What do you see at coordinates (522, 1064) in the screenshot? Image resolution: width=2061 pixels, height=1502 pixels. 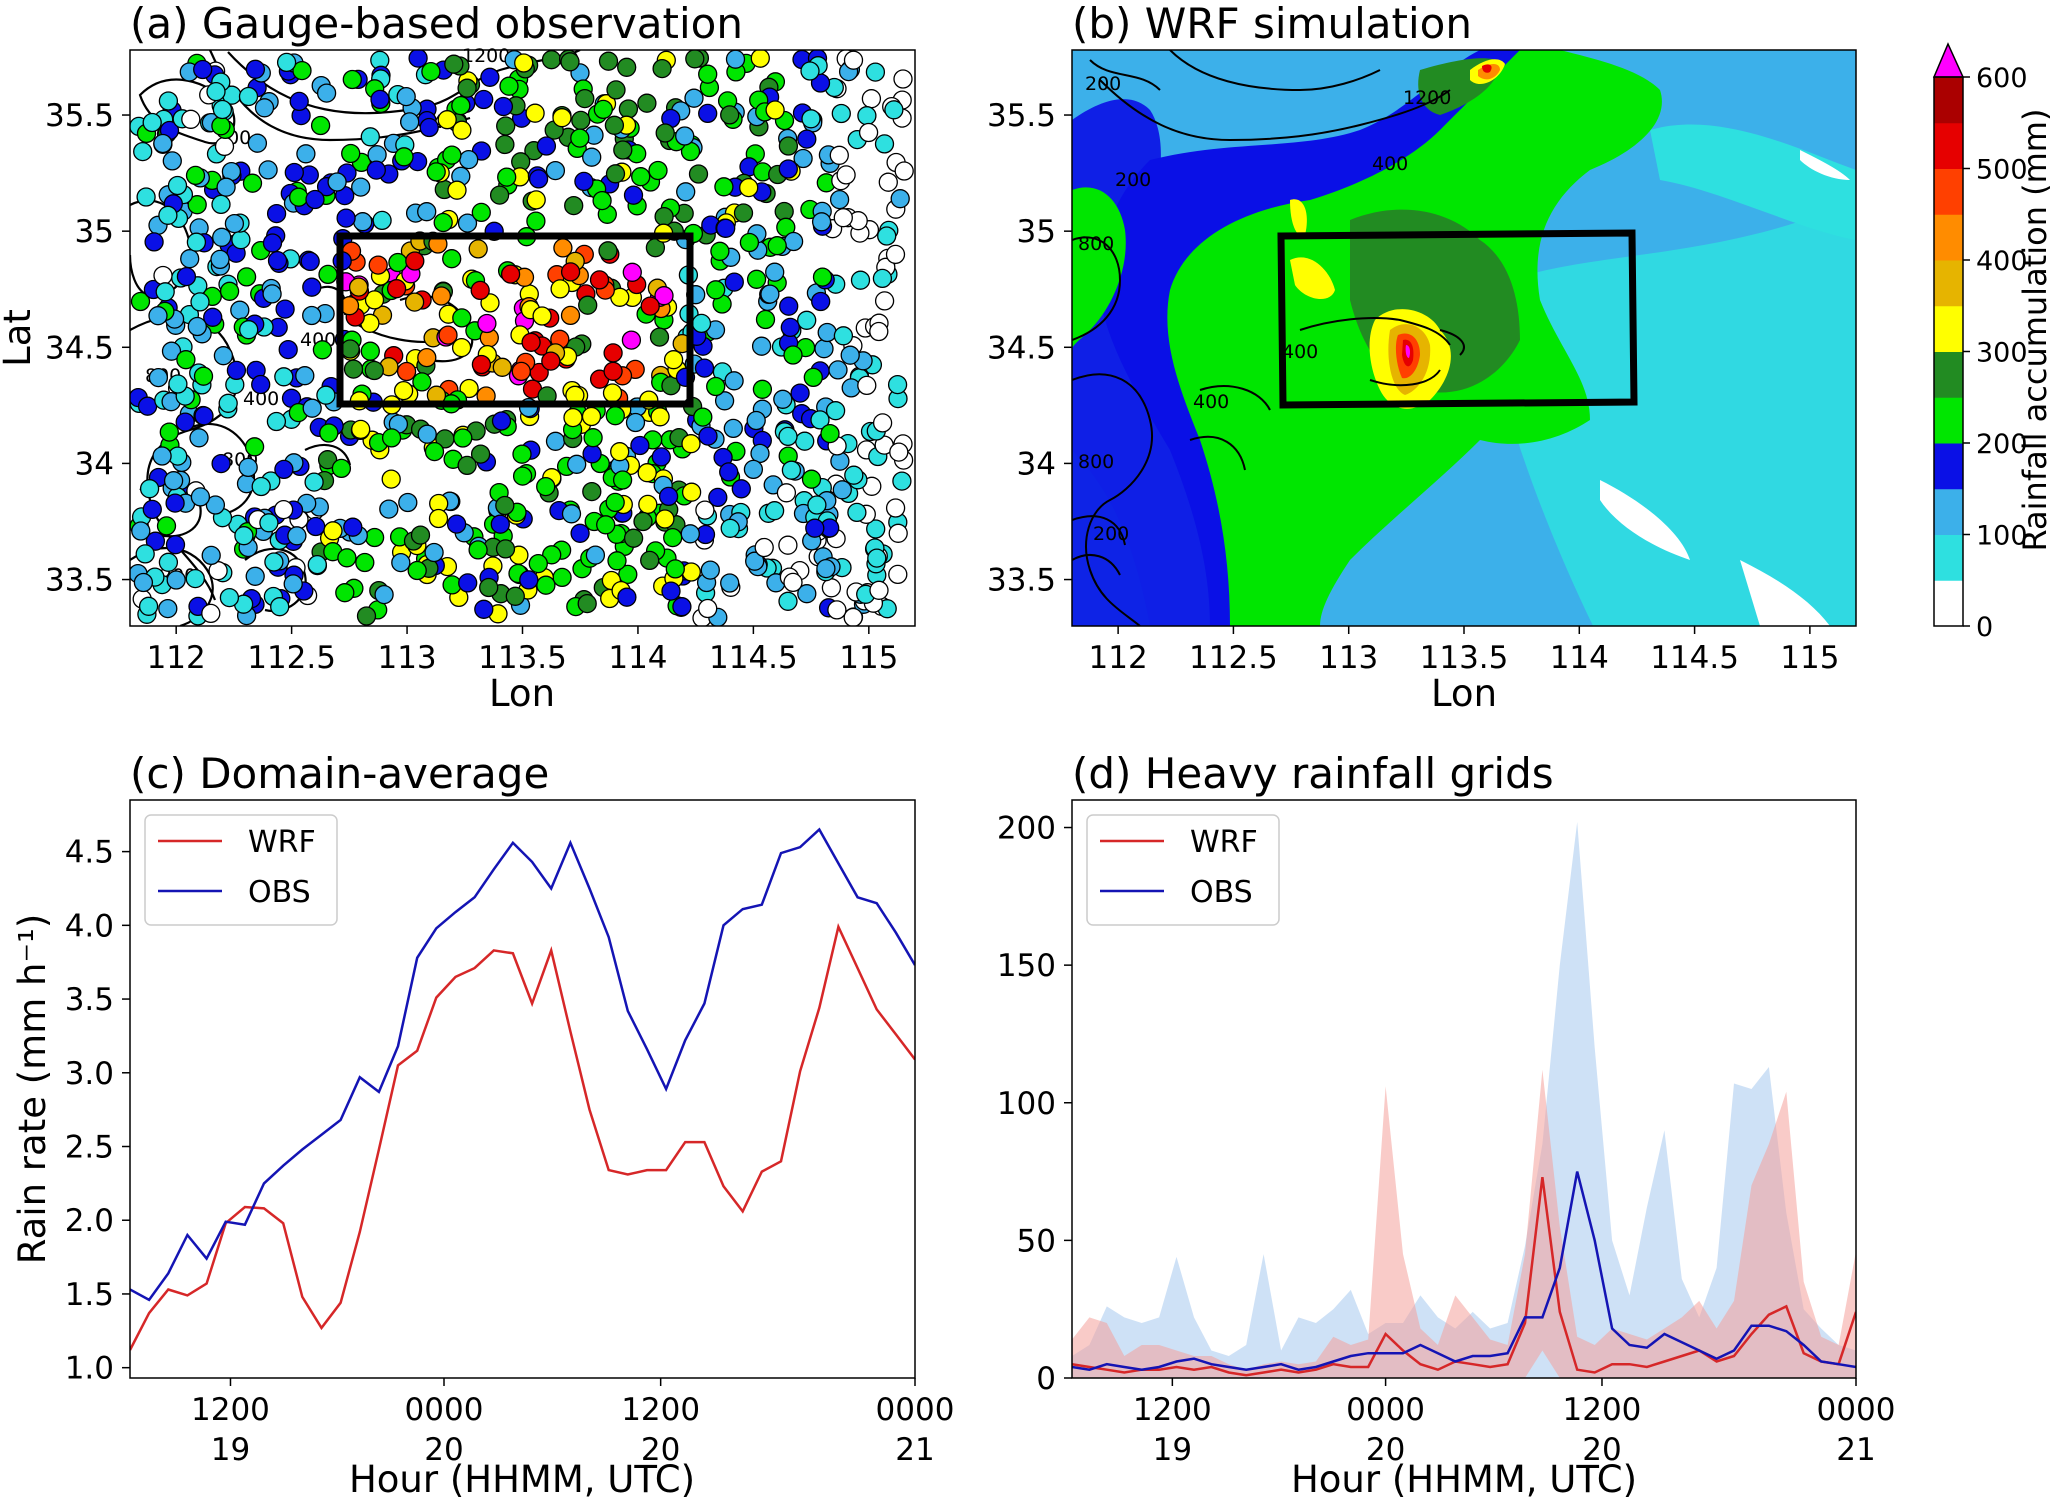 I see `series-line-obs` at bounding box center [522, 1064].